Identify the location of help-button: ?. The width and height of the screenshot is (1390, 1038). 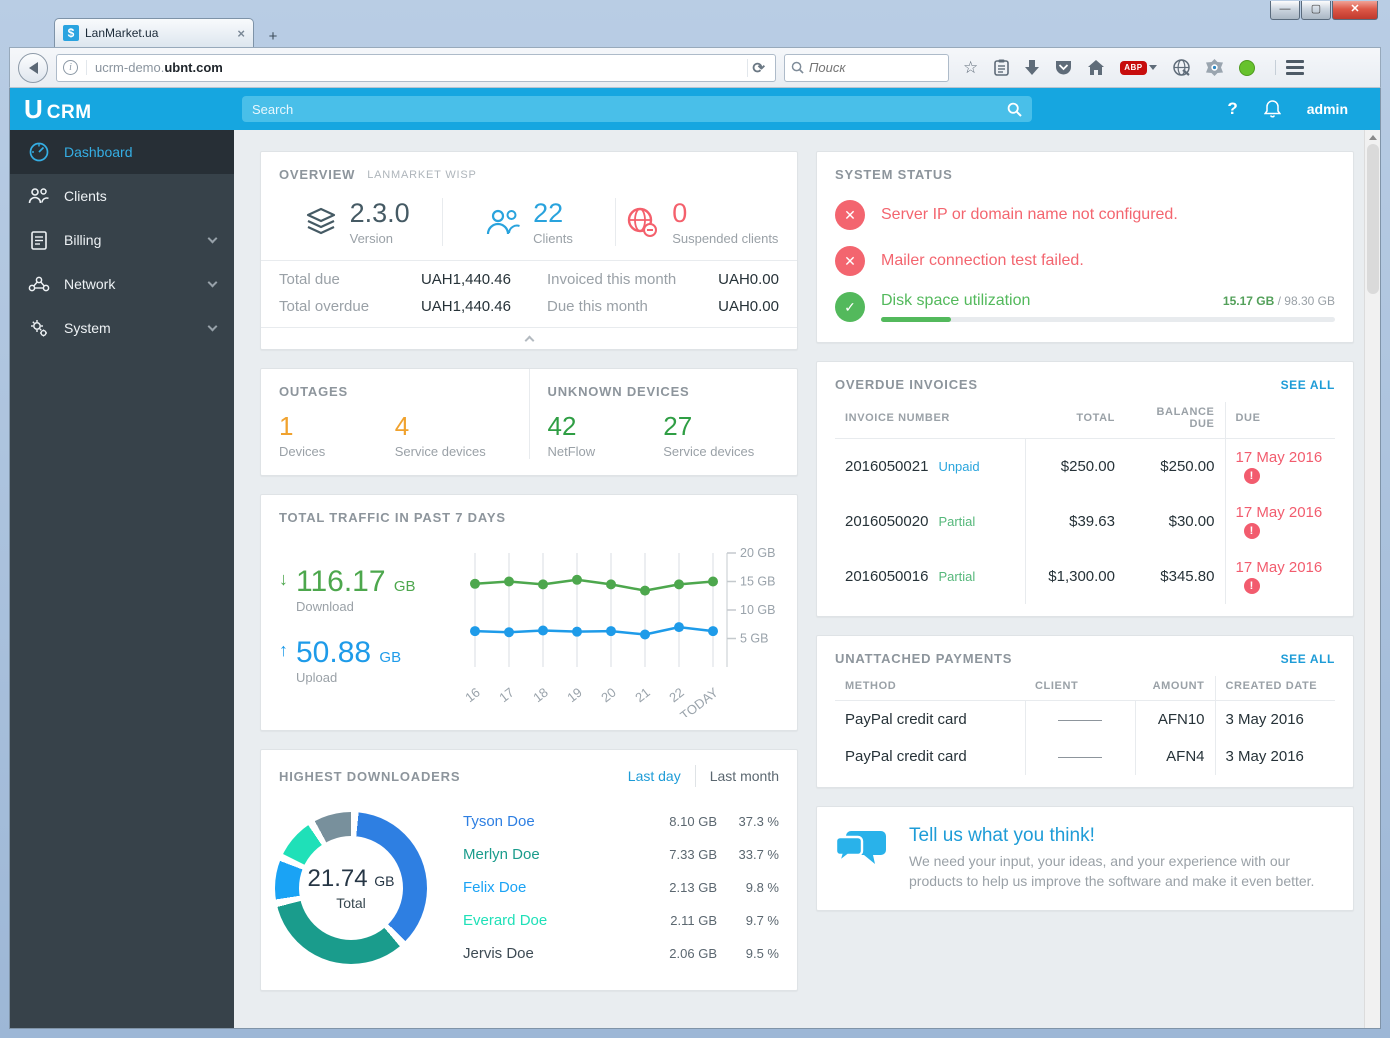
(1232, 108).